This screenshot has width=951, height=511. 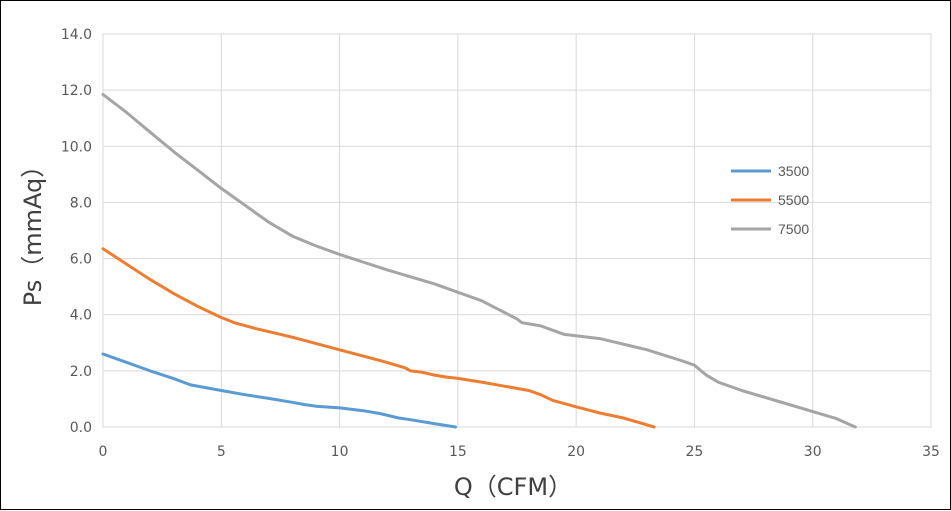 I want to click on y-tick-label: 10.0, so click(x=76, y=147).